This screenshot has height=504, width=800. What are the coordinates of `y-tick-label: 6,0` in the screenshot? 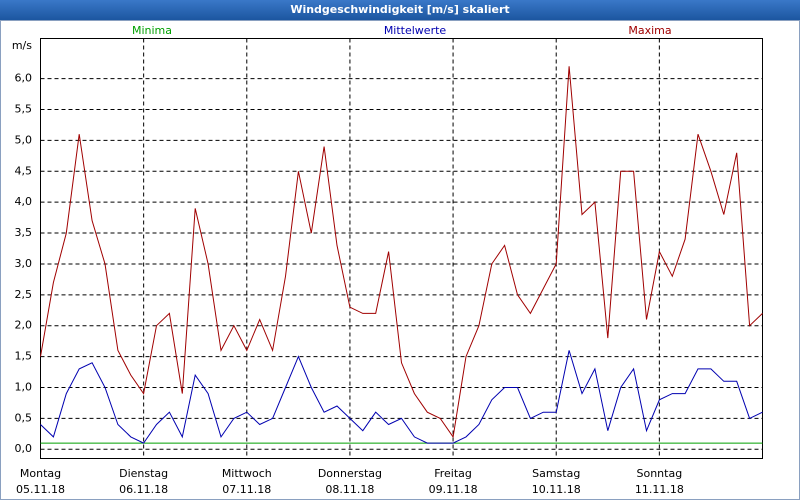 It's located at (24, 78).